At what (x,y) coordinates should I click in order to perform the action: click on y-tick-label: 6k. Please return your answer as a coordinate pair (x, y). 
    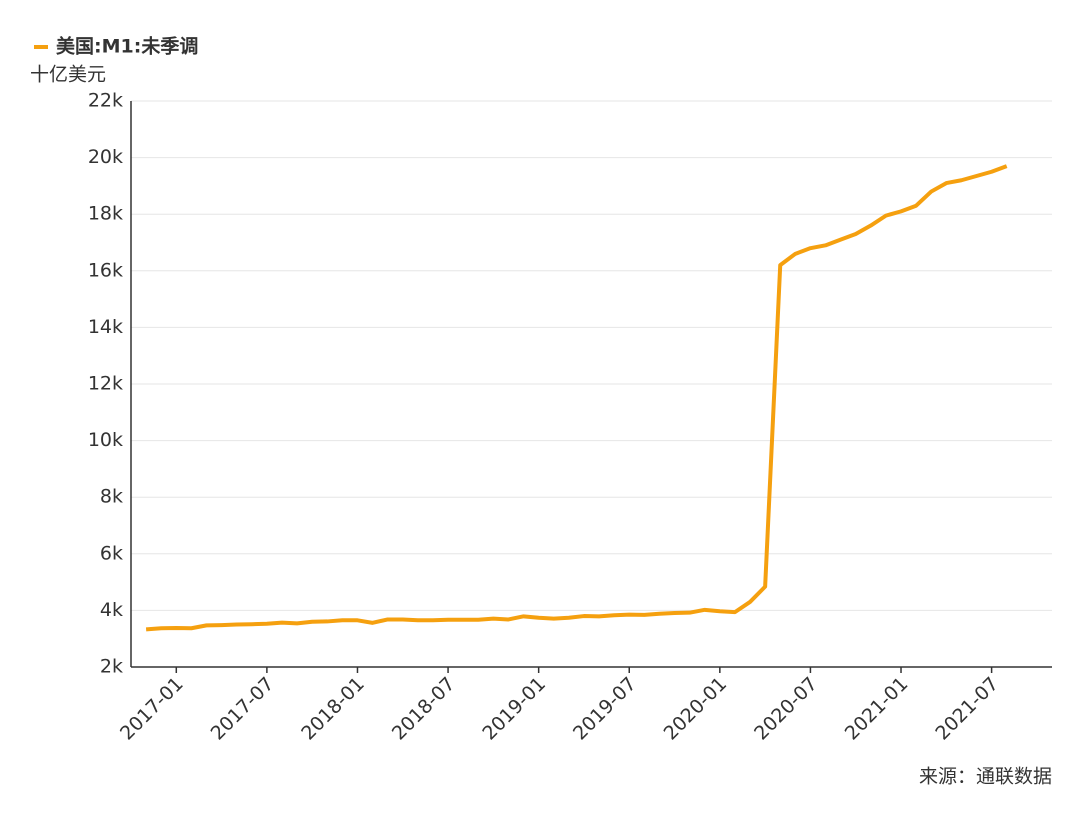
    Looking at the image, I should click on (111, 553).